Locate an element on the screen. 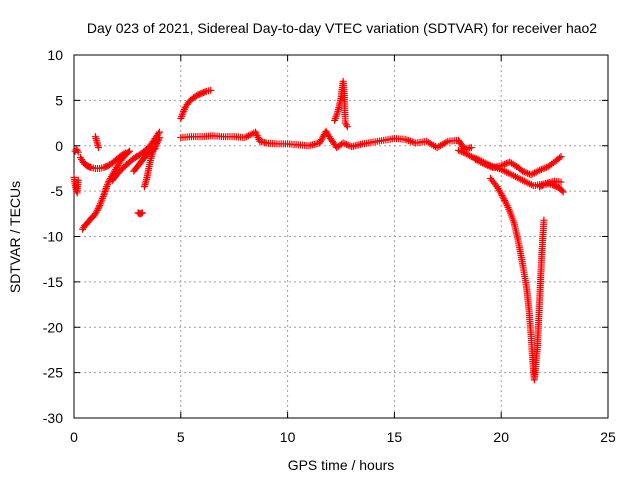 The height and width of the screenshot is (480, 640). y-tick-label: 10 is located at coordinates (55, 55).